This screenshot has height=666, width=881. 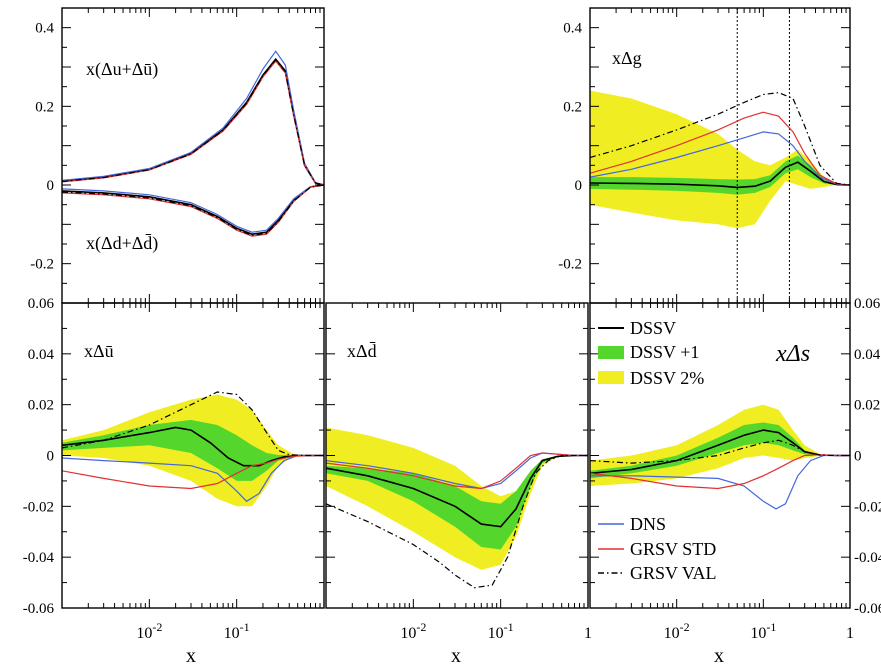 I want to click on legend: DSSV DSSV +1 DSSV 2%, so click(x=651, y=353).